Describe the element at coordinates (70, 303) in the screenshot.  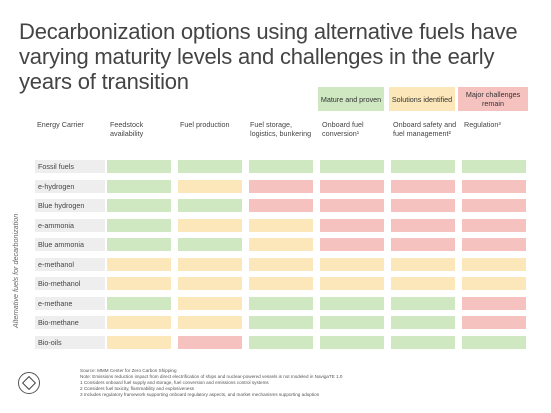
I see `row-label: e-methane` at that location.